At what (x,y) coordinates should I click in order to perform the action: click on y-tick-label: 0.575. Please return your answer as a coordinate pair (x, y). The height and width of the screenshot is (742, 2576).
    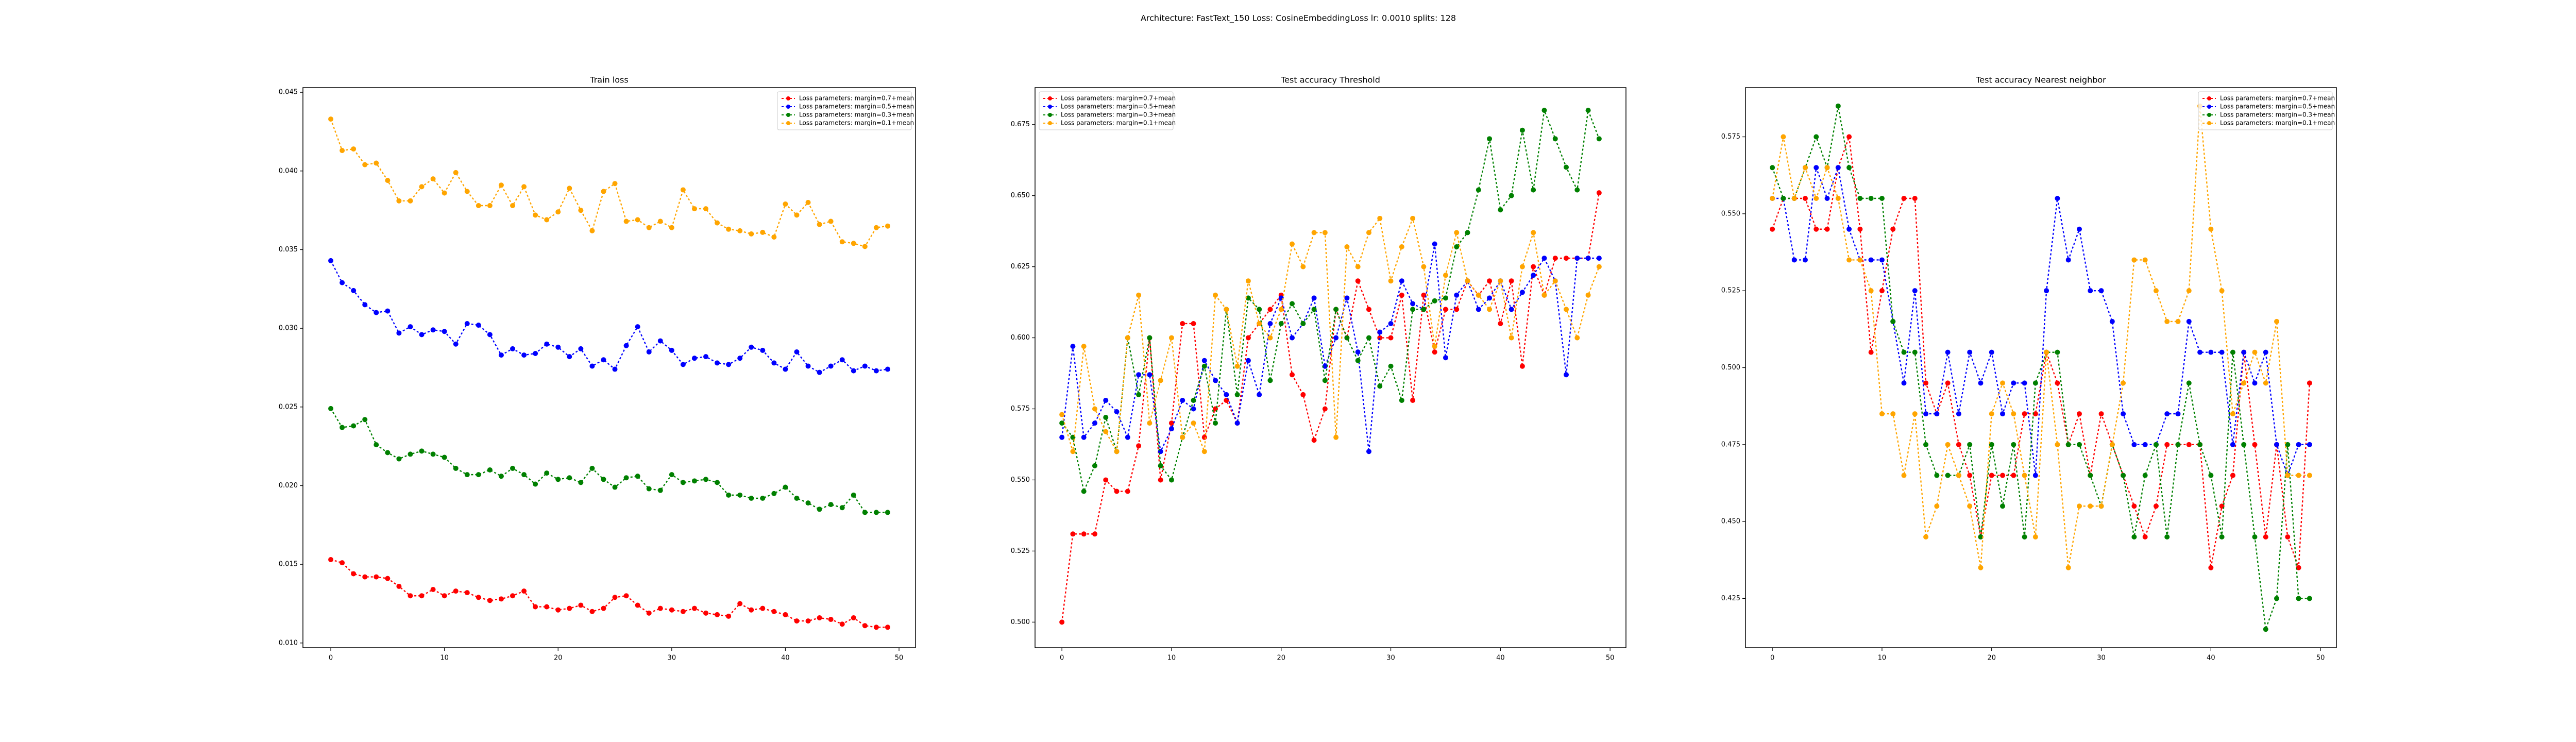
    Looking at the image, I should click on (1020, 409).